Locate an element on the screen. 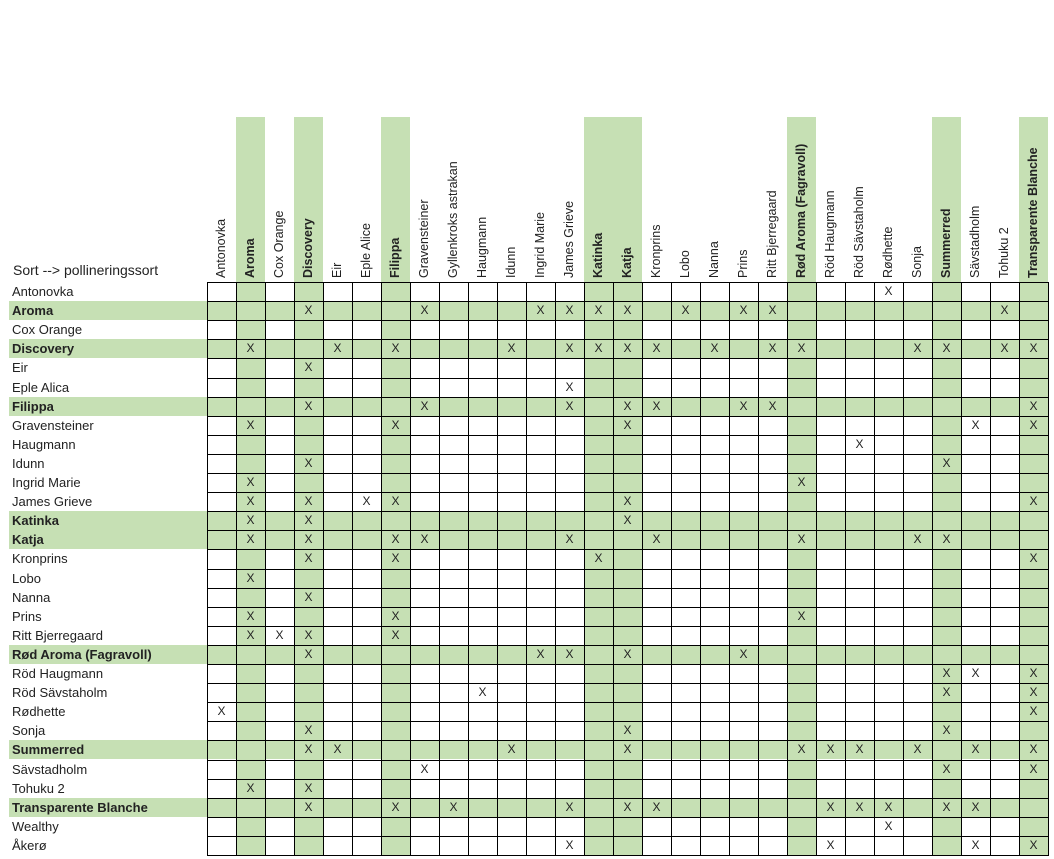 The image size is (1054, 859). row-label: Åkerø is located at coordinates (29, 845).